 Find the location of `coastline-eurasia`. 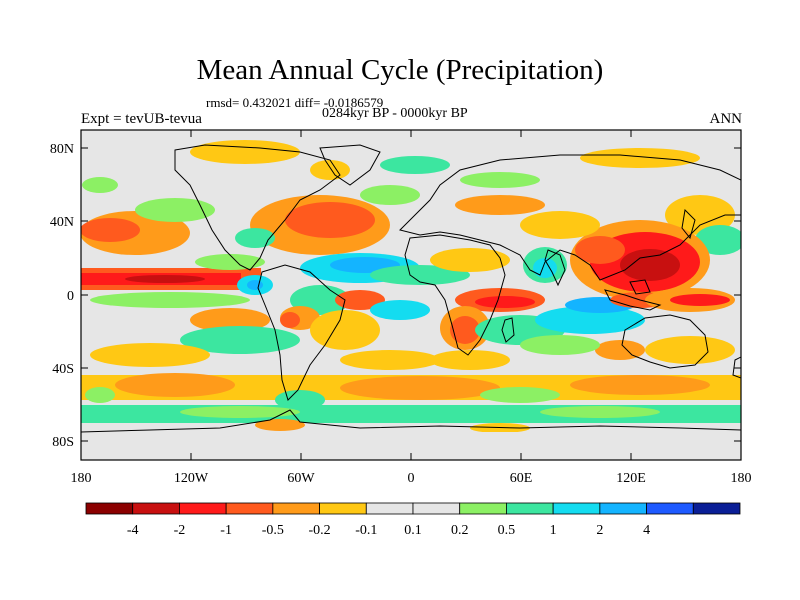

coastline-eurasia is located at coordinates (570, 217).